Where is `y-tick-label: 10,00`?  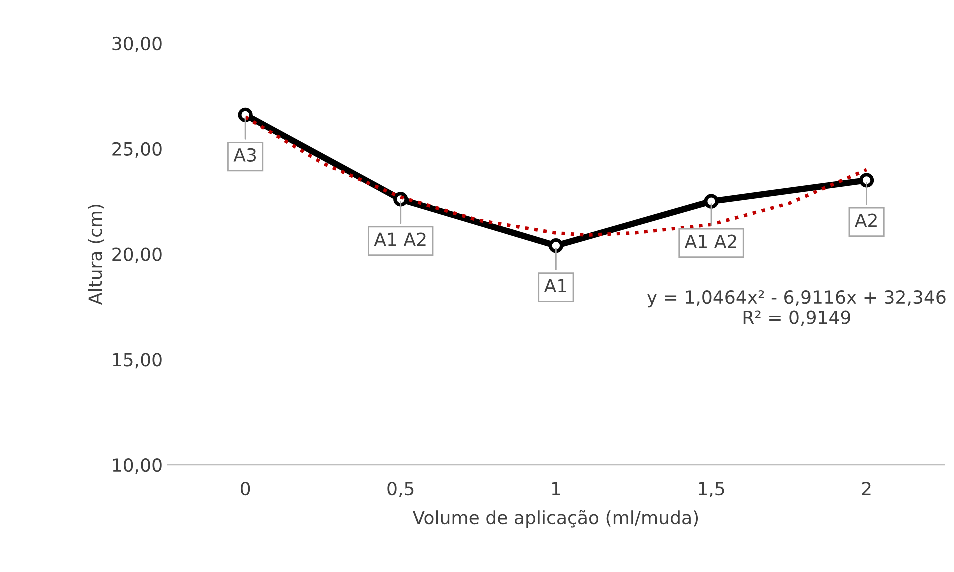 y-tick-label: 10,00 is located at coordinates (137, 466).